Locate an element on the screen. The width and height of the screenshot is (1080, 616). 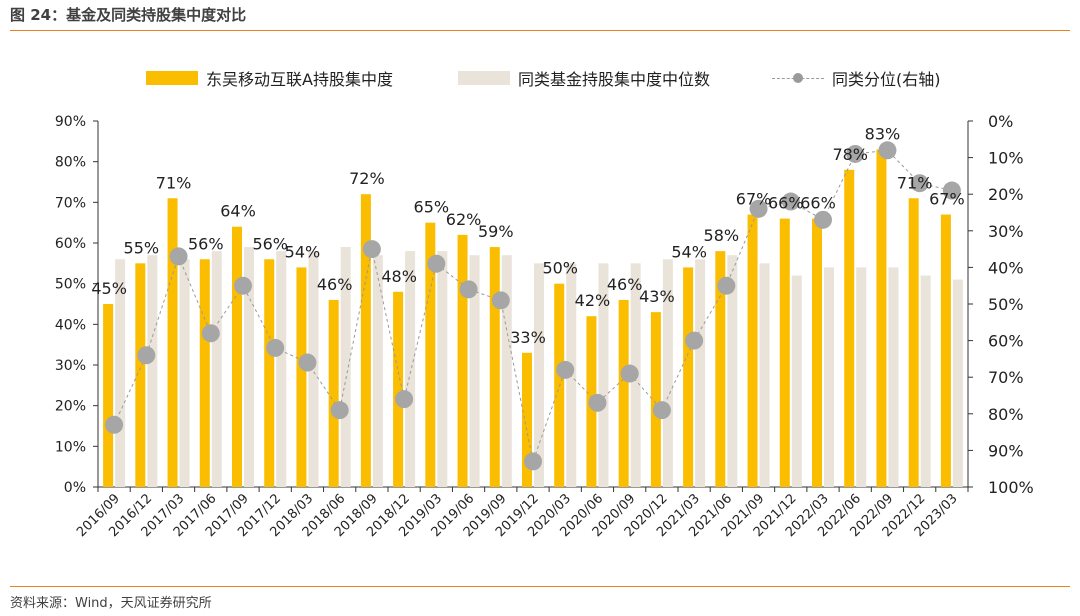
left-axis-tick-label: 80% is located at coordinates (70, 163).